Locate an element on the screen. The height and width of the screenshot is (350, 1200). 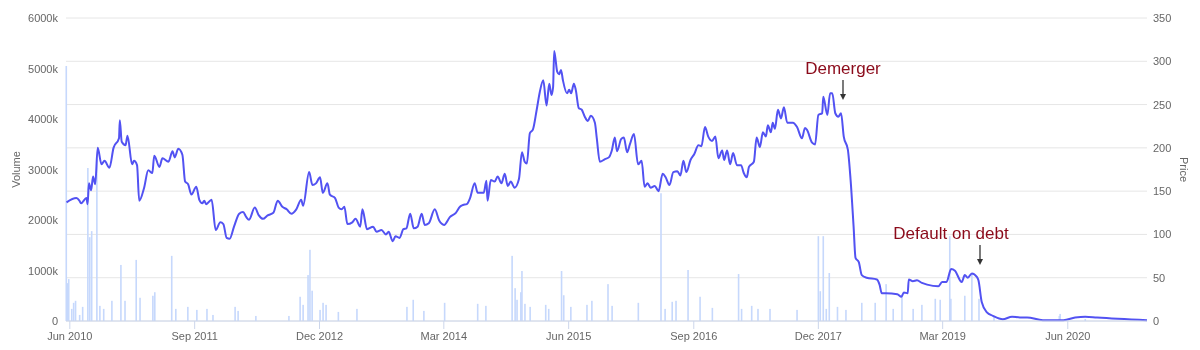
x-tick-label: Jun 2015 is located at coordinates (569, 336).